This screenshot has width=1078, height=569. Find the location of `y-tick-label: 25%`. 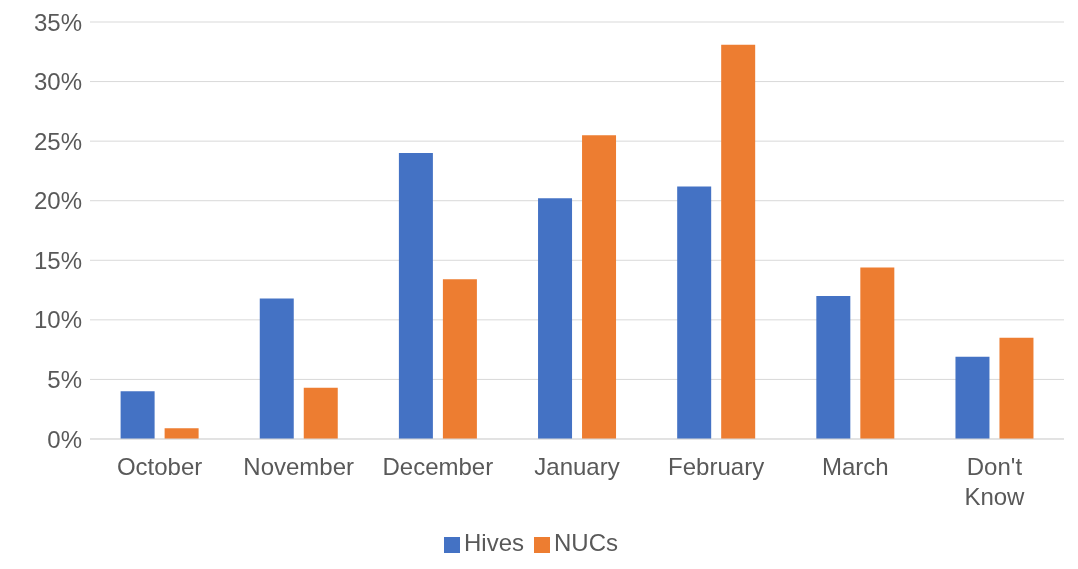

y-tick-label: 25% is located at coordinates (57, 141).